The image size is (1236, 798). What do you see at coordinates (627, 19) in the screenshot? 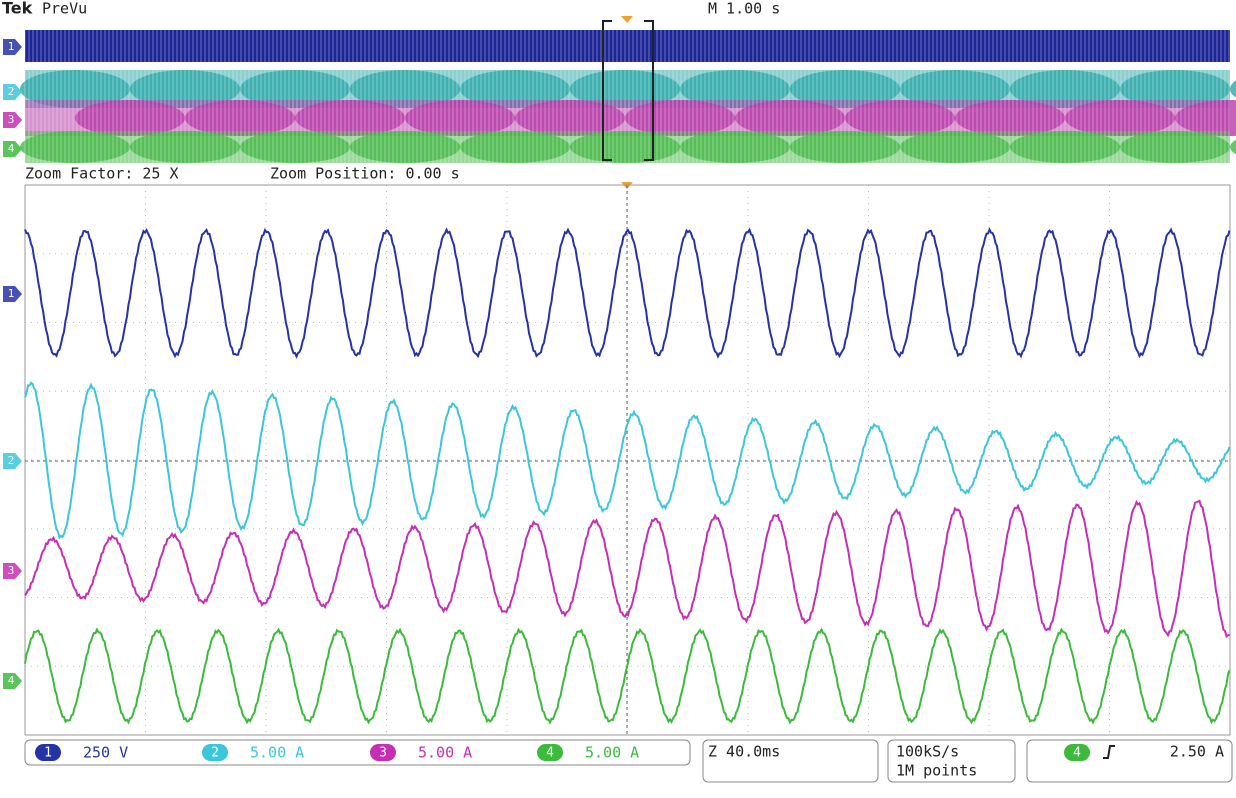
I see `trigger-marker` at bounding box center [627, 19].